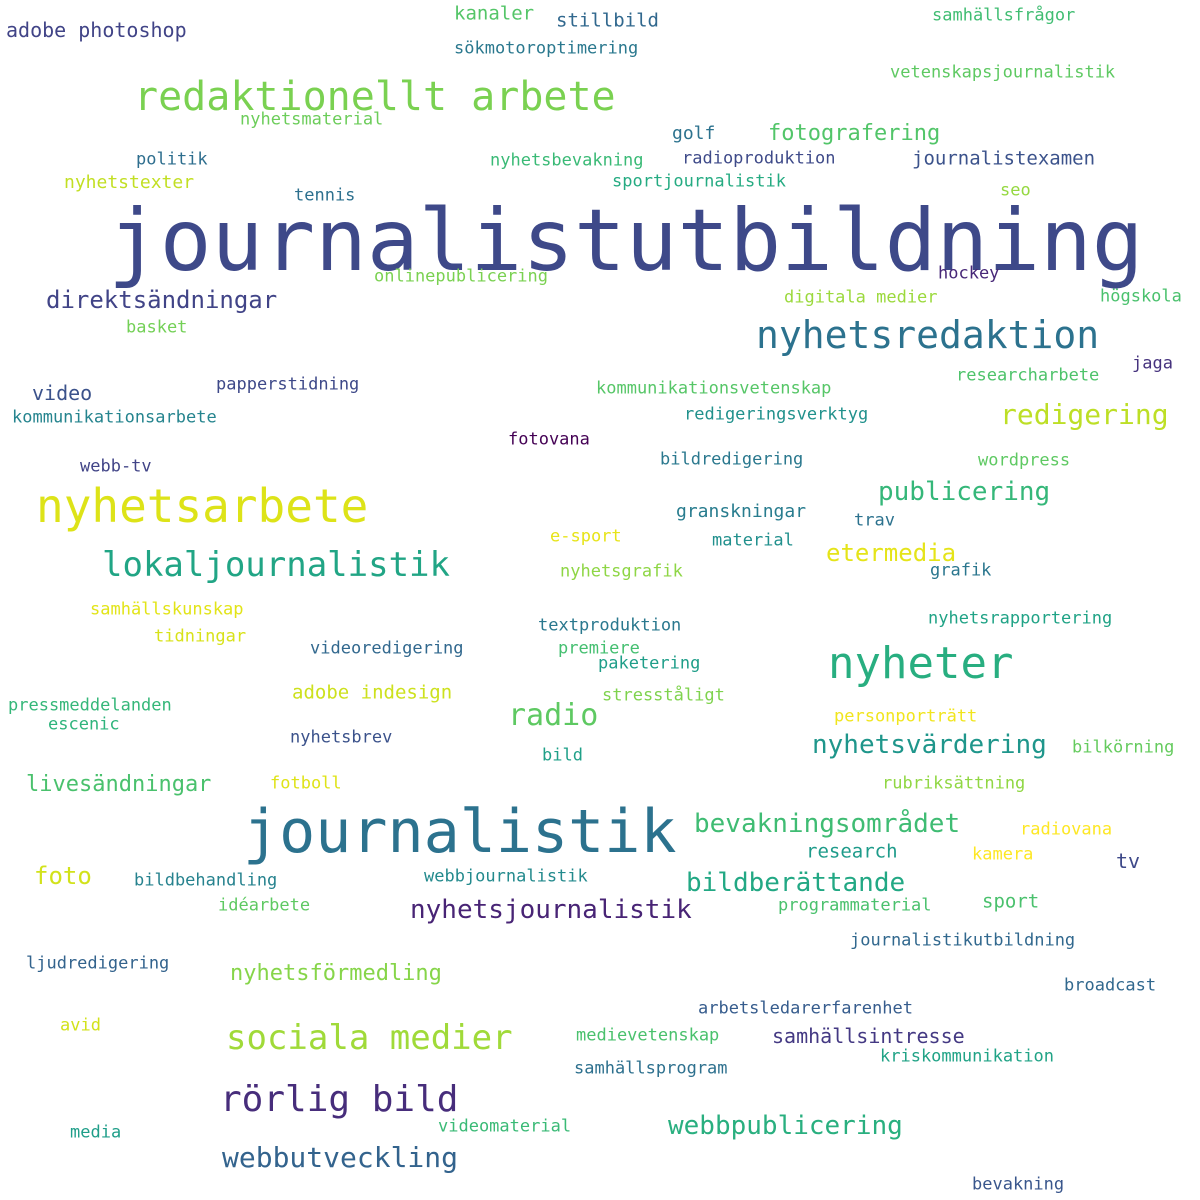  What do you see at coordinates (586, 536) in the screenshot?
I see `word-e-sport: e-sport` at bounding box center [586, 536].